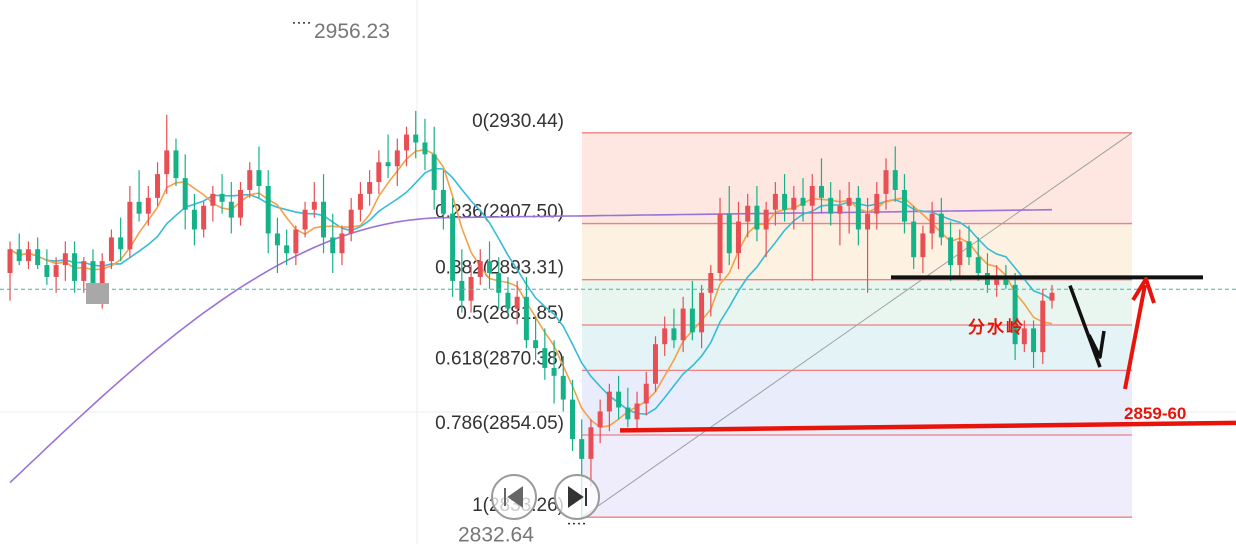  I want to click on skip-forward-icon, so click(577, 497).